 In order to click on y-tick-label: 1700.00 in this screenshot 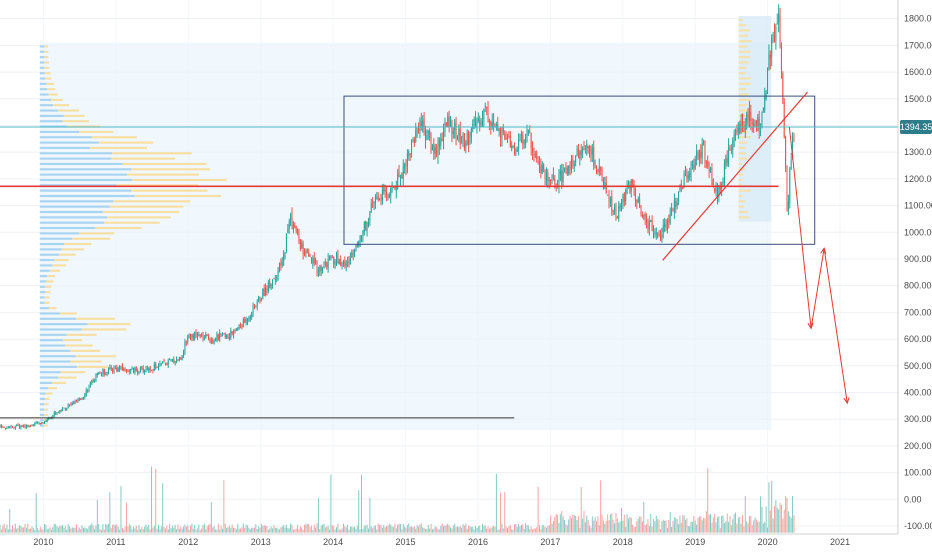, I will do `click(918, 45)`.